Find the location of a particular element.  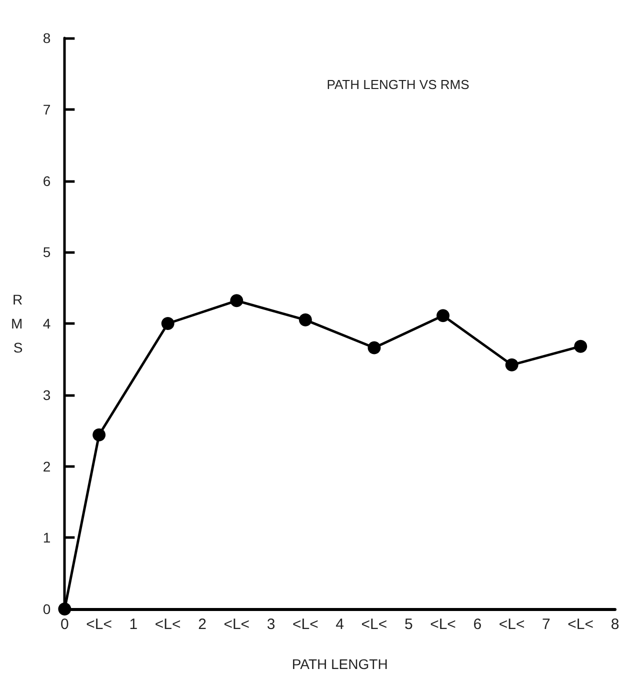

y-axis-title: RMS is located at coordinates (16, 324).